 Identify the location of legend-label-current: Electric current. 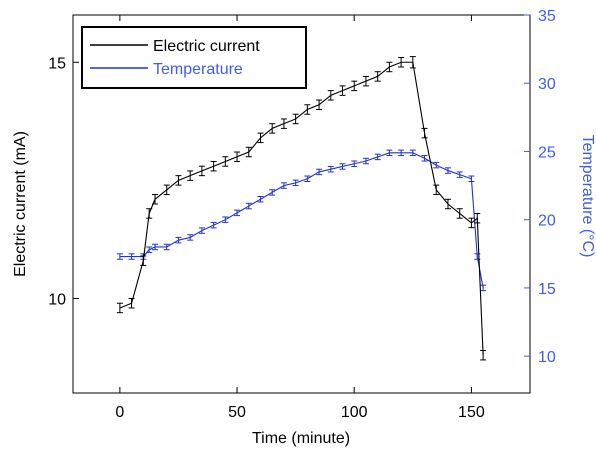
(206, 46).